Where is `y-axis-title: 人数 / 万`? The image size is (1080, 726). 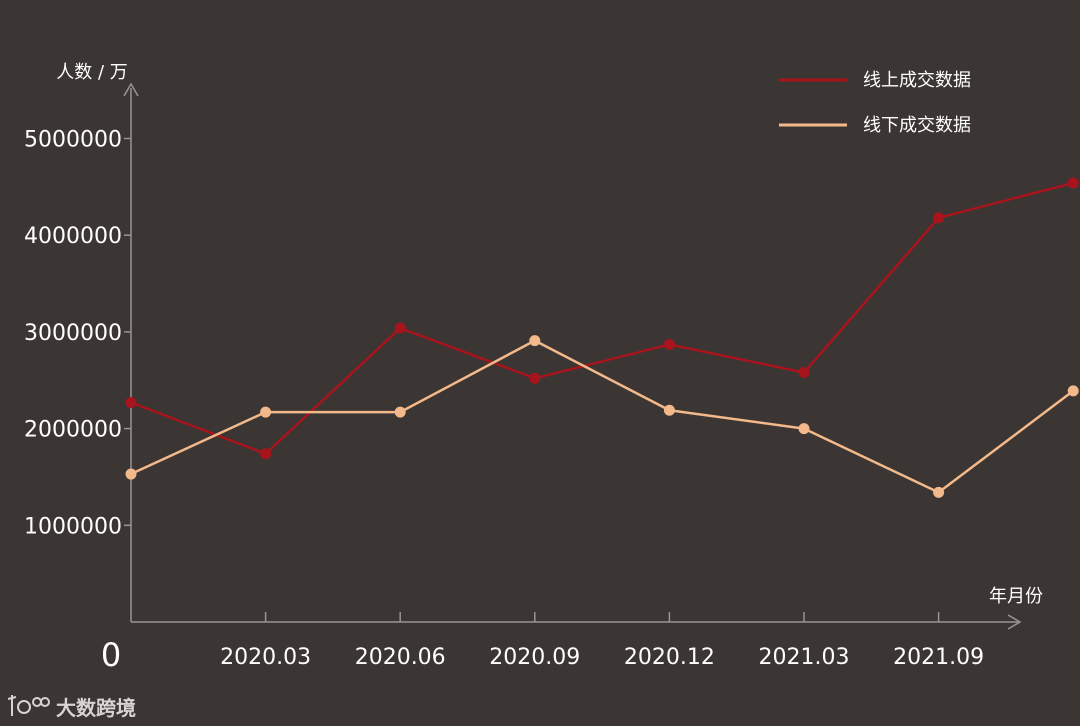
y-axis-title: 人数 / 万 is located at coordinates (92, 72).